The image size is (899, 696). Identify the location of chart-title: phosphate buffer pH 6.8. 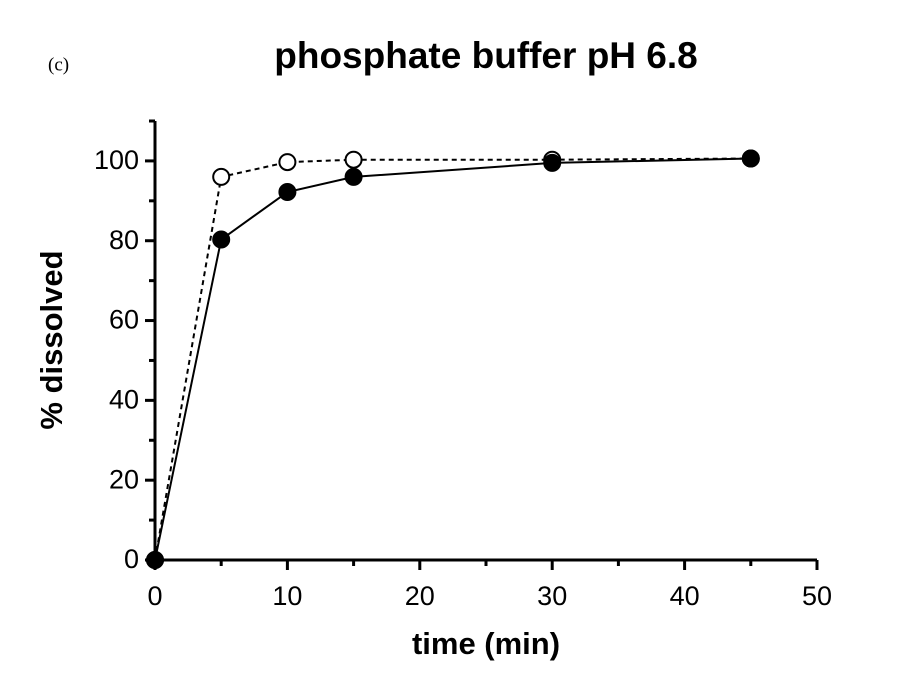
(485, 55).